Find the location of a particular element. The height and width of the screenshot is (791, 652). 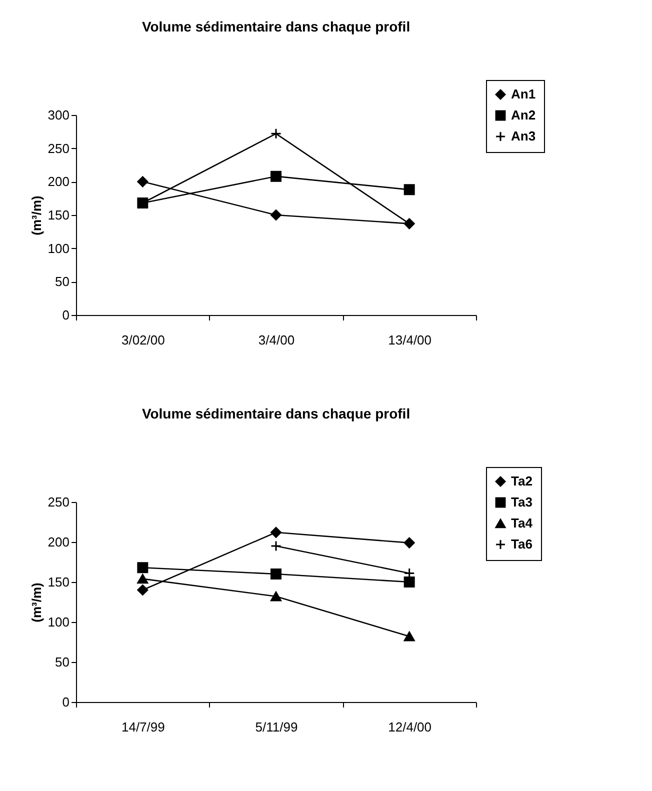

legend-label: Ta3 is located at coordinates (521, 502).